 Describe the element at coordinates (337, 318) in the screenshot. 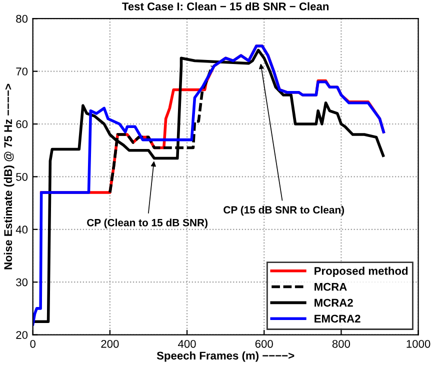

I see `legend-label: EMCRA2` at that location.